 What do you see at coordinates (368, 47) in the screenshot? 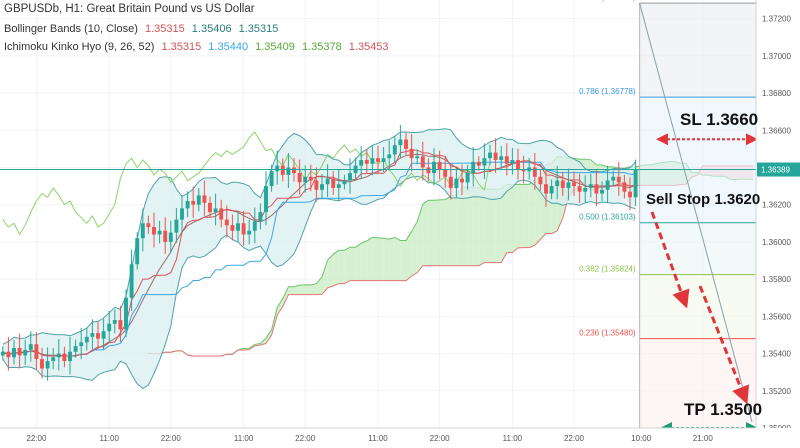
I see `ichimoku-value-5: 1.35453` at bounding box center [368, 47].